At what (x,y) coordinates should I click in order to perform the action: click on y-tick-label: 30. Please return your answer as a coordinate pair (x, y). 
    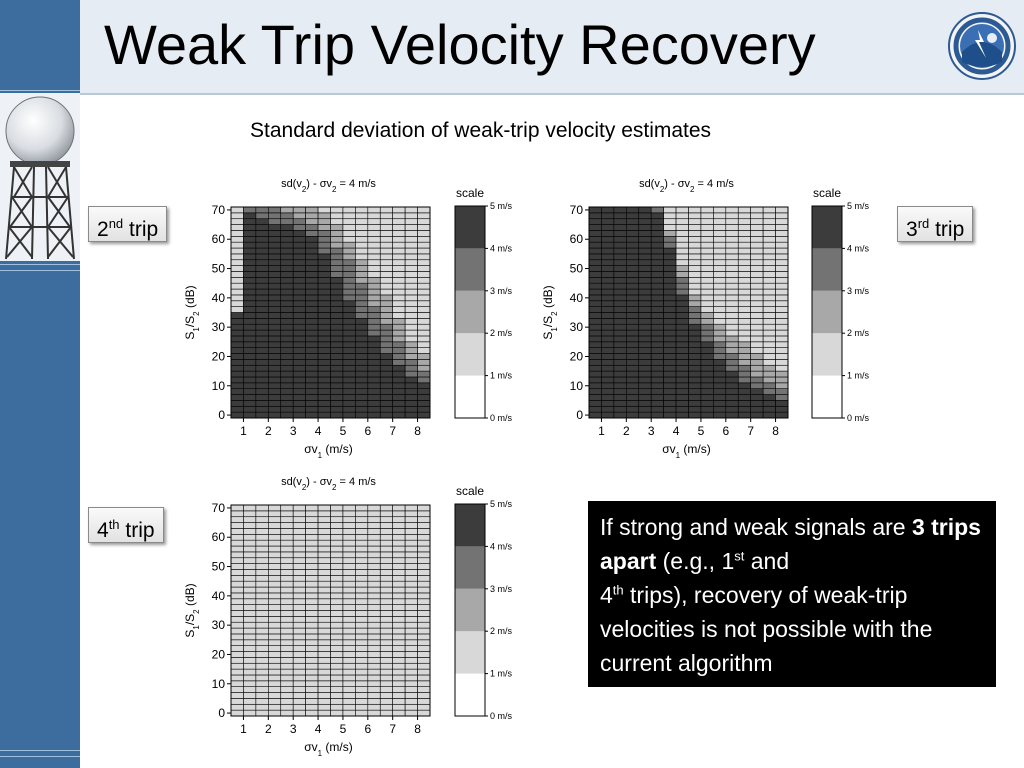
    Looking at the image, I should click on (219, 625).